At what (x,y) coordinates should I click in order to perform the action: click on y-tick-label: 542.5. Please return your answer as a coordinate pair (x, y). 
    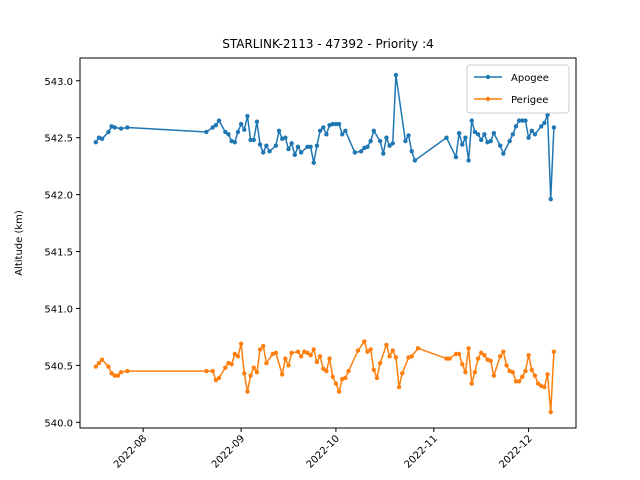
    Looking at the image, I should click on (58, 139).